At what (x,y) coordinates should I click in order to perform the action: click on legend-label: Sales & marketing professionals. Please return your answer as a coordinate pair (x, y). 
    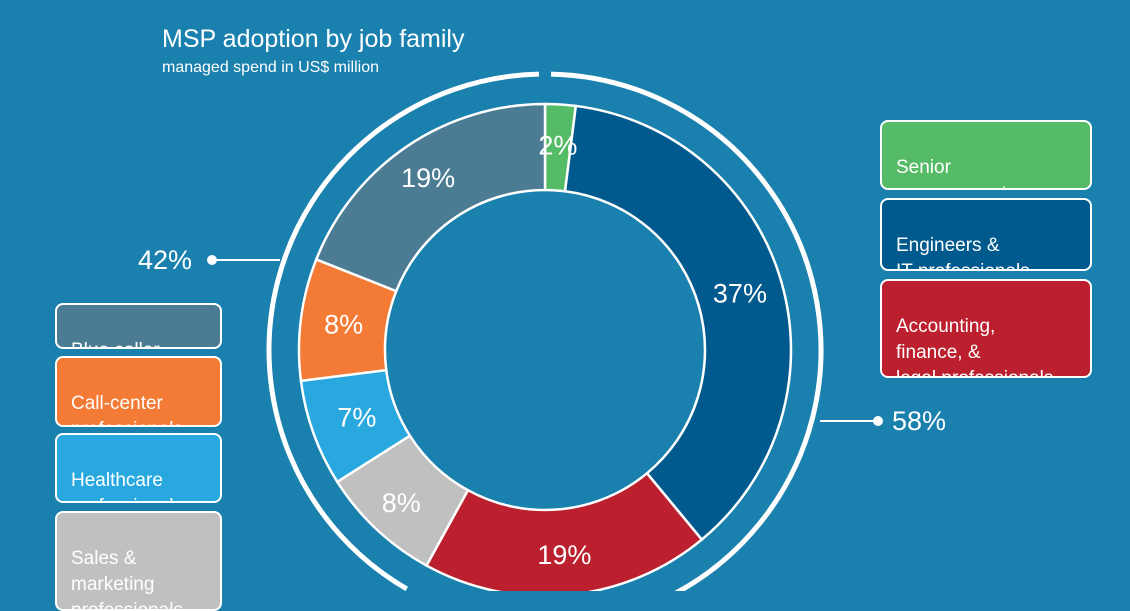
    Looking at the image, I should click on (127, 579).